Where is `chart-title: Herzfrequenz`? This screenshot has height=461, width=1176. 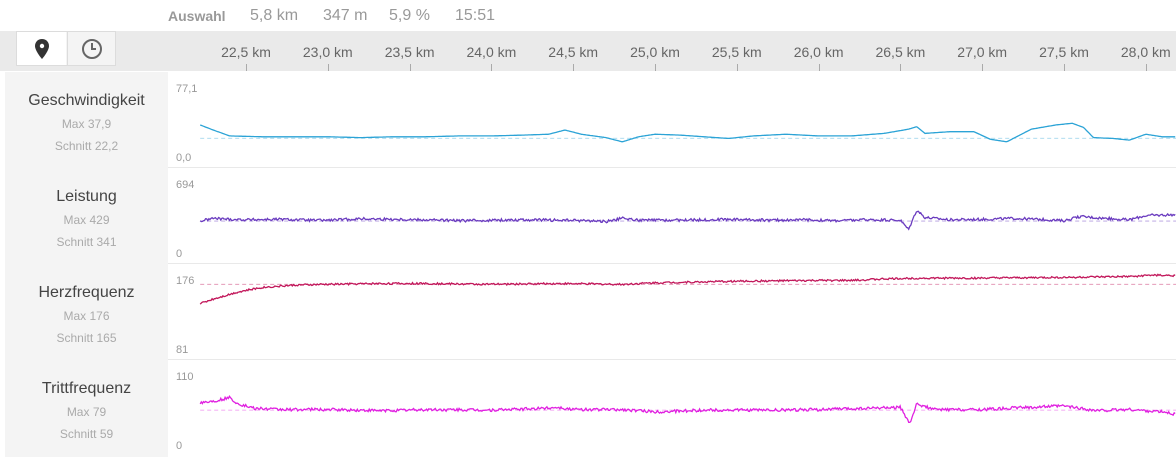
chart-title: Herzfrequenz is located at coordinates (86, 292).